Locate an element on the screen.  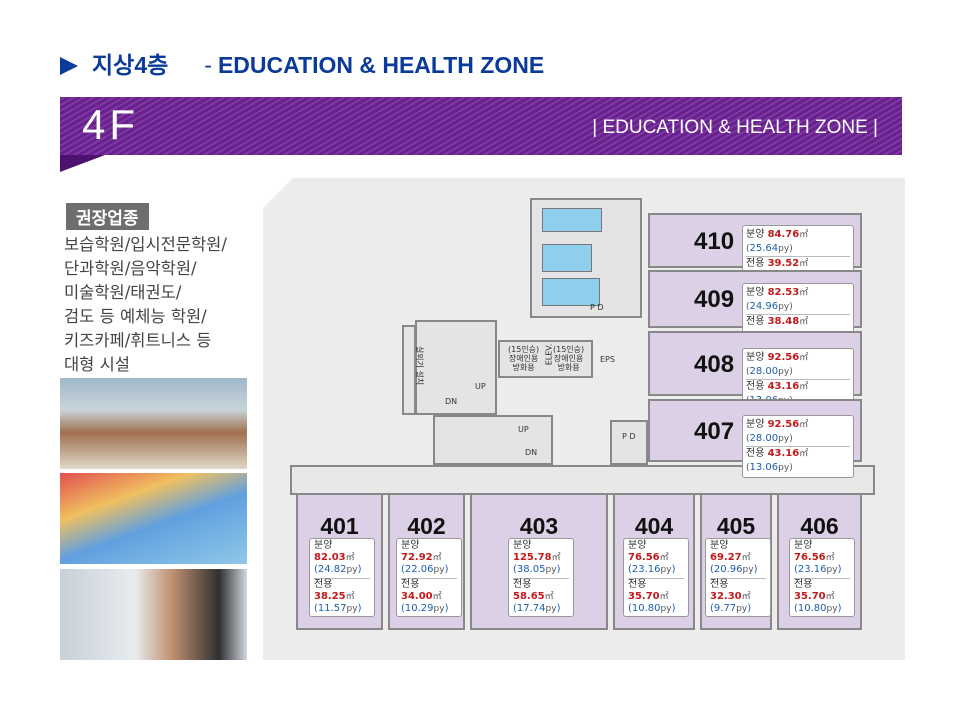
unit-number: 410 is located at coordinates (714, 242).